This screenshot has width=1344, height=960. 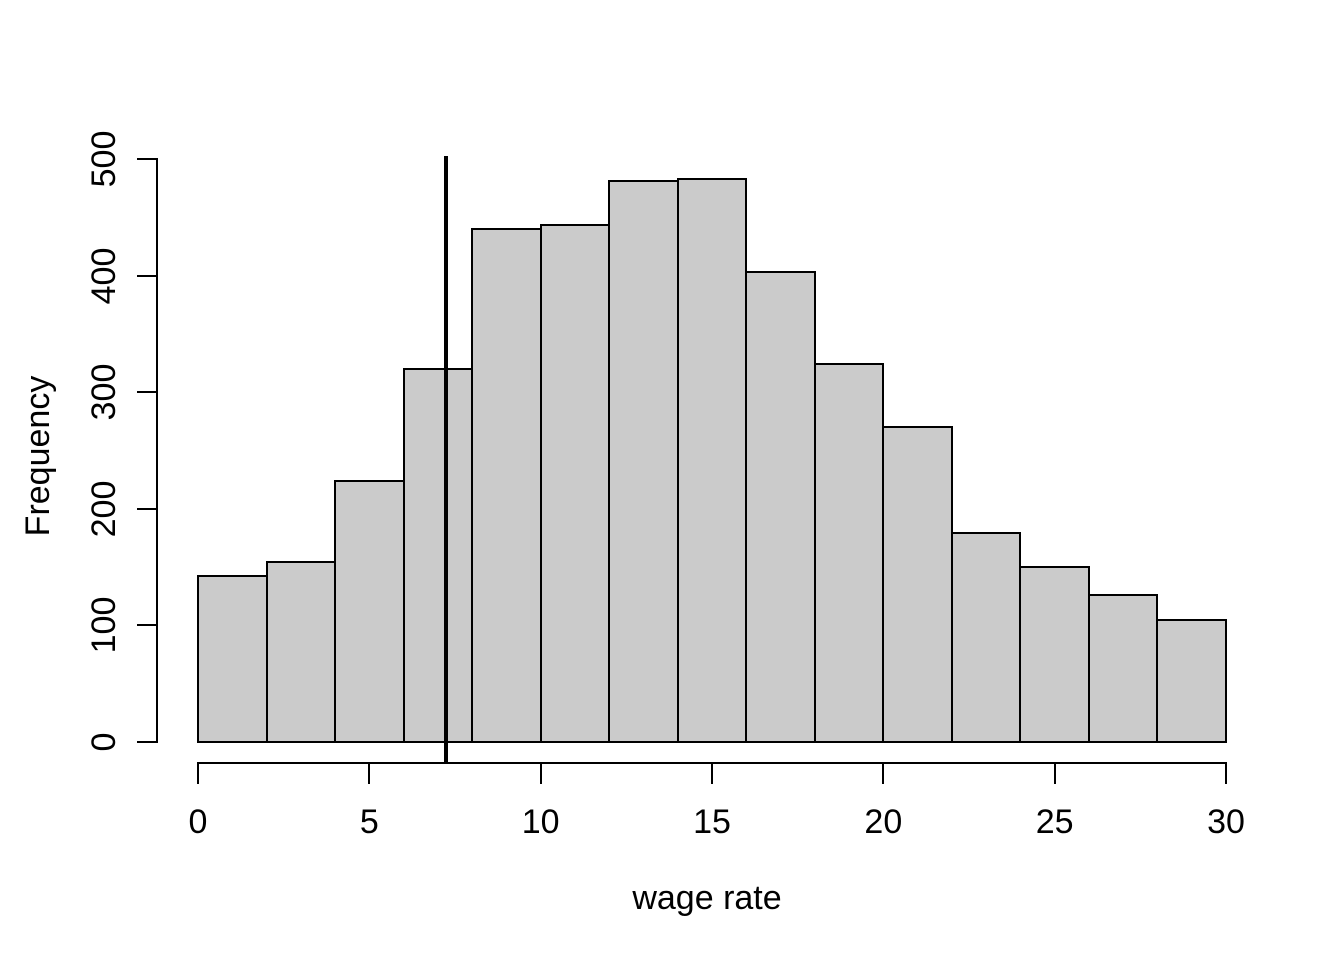 I want to click on x-tick-label: 10, so click(x=540, y=822).